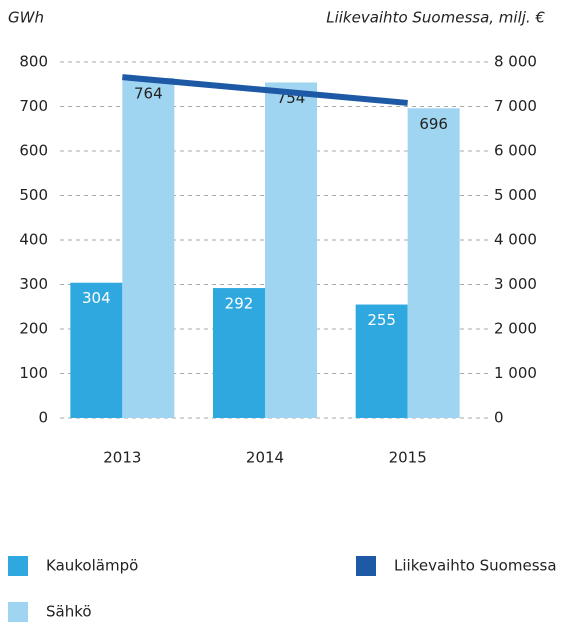 Image resolution: width=561 pixels, height=622 pixels. I want to click on y-tick-label: 400, so click(33, 240).